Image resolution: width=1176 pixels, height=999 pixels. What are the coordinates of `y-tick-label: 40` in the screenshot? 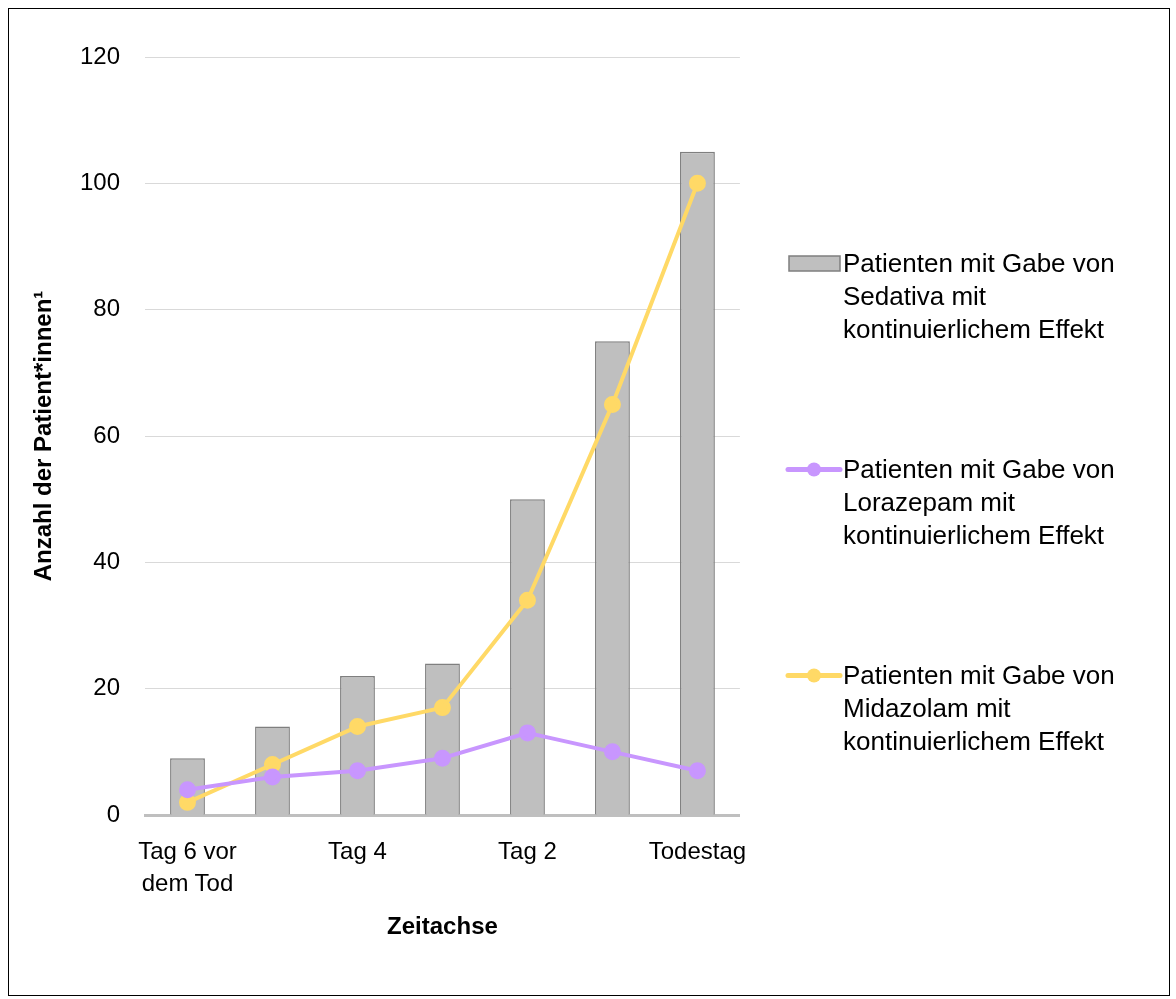 It's located at (106, 560).